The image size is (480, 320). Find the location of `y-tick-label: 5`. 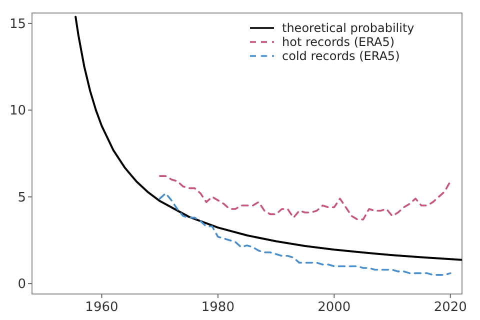

y-tick-label: 5 is located at coordinates (22, 198).